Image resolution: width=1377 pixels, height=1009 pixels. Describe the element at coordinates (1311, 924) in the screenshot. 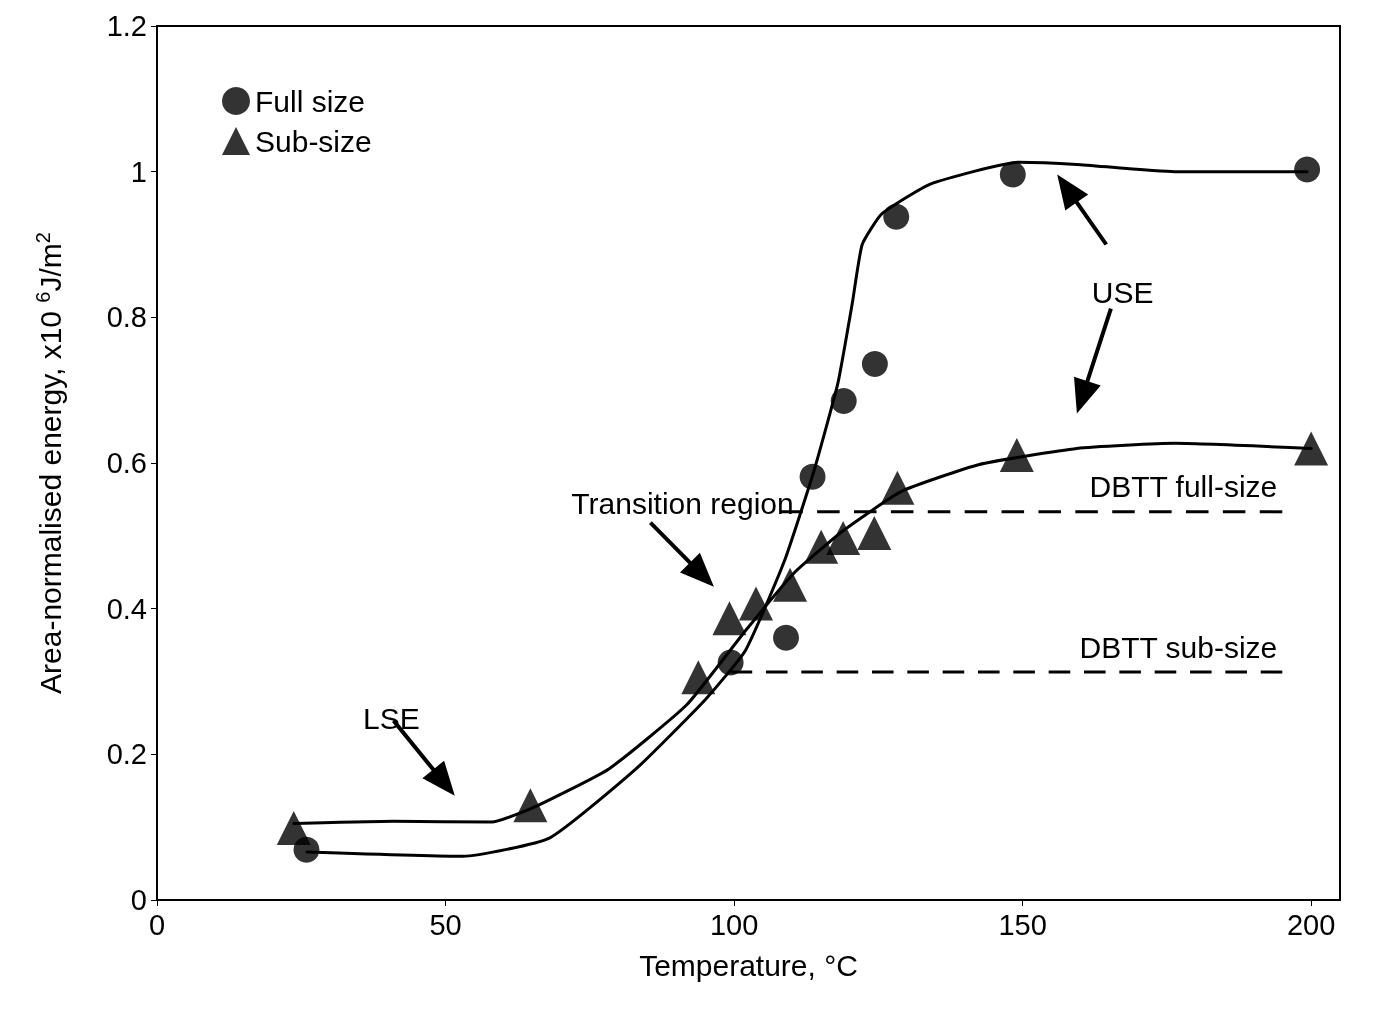

I see `x-tick-label: 200` at that location.